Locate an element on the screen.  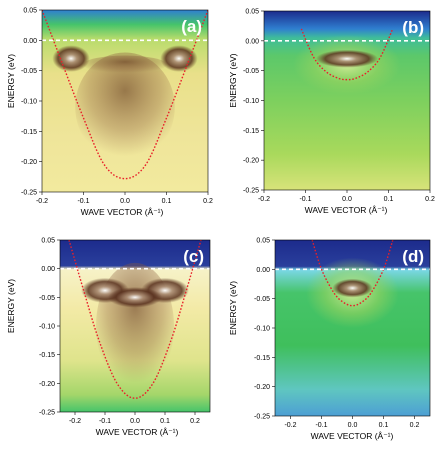
panel-label: (d) is located at coordinates (413, 256).